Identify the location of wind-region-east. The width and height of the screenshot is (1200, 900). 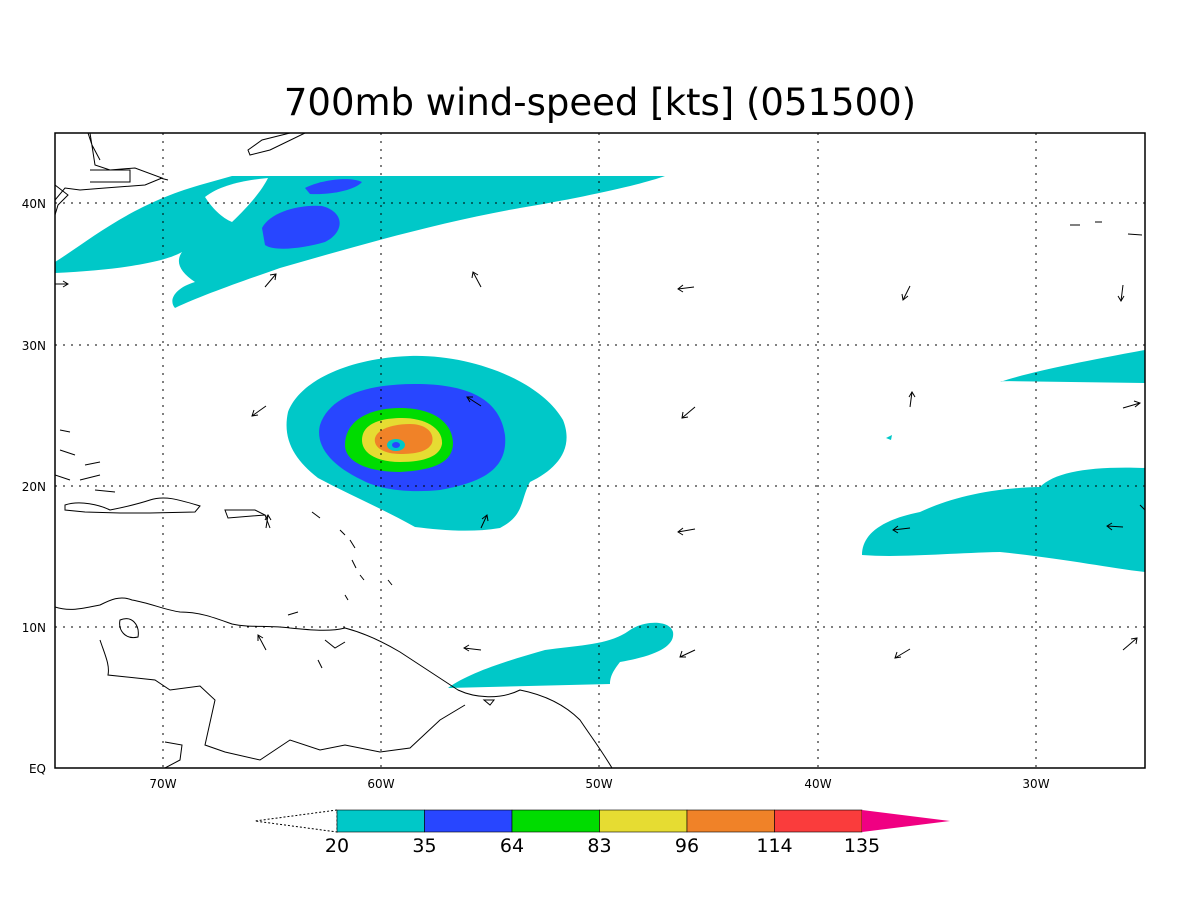
(1003, 519).